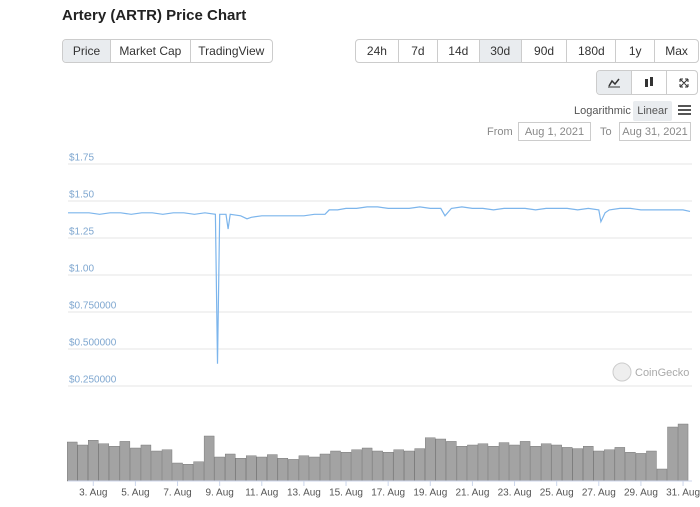 The image size is (700, 507). Describe the element at coordinates (683, 493) in the screenshot. I see `x-tick-label: 31. Aug` at that location.